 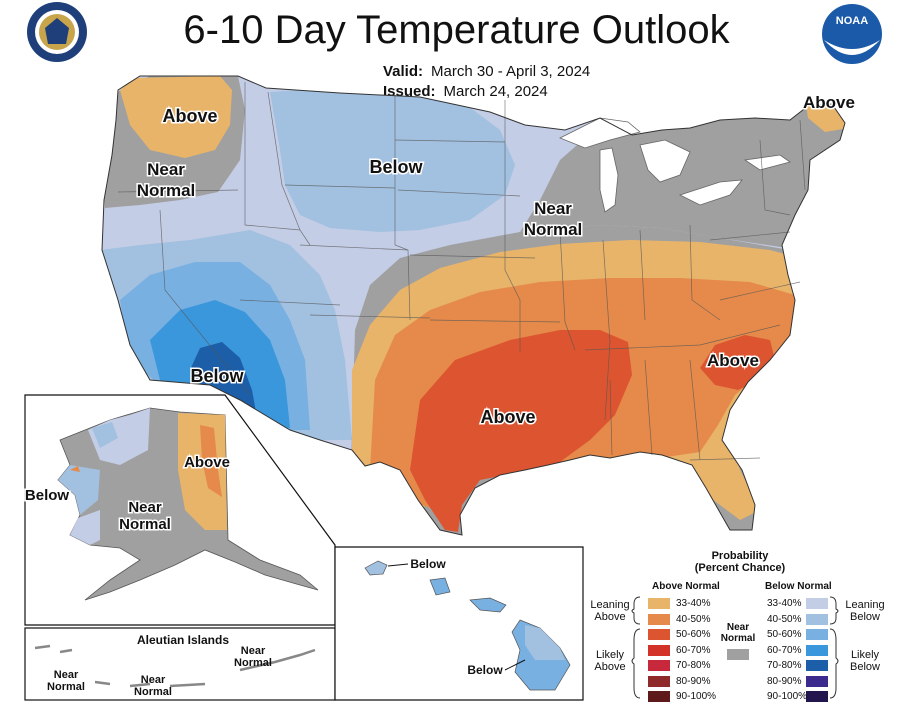 What do you see at coordinates (760, 291) in the screenshot?
I see `state-line-virginia` at bounding box center [760, 291].